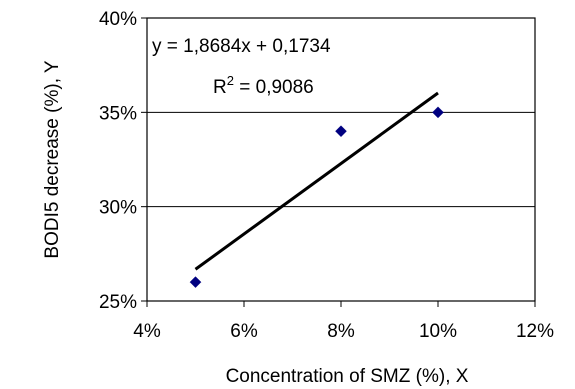 This screenshot has height=389, width=575. Describe the element at coordinates (347, 376) in the screenshot. I see `x-axis-title: Concentration of SMZ (%), X` at that location.